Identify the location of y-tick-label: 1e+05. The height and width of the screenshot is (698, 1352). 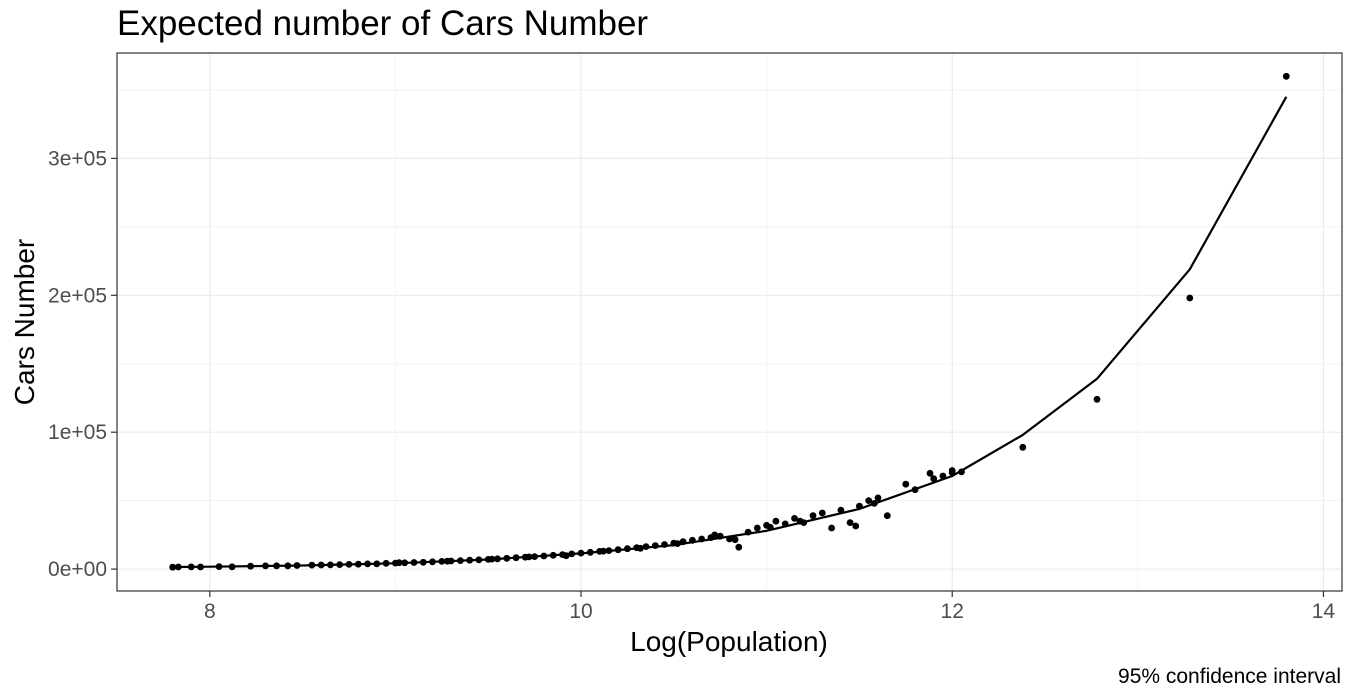
(77, 432).